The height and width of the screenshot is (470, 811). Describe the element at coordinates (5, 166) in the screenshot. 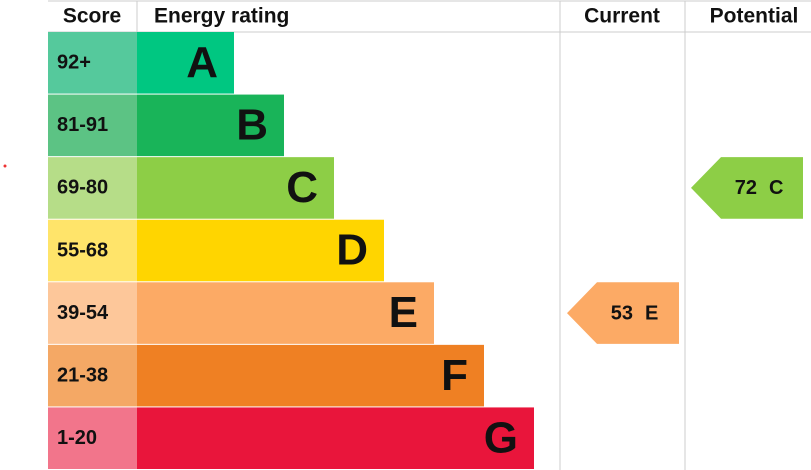

I see `dot` at that location.